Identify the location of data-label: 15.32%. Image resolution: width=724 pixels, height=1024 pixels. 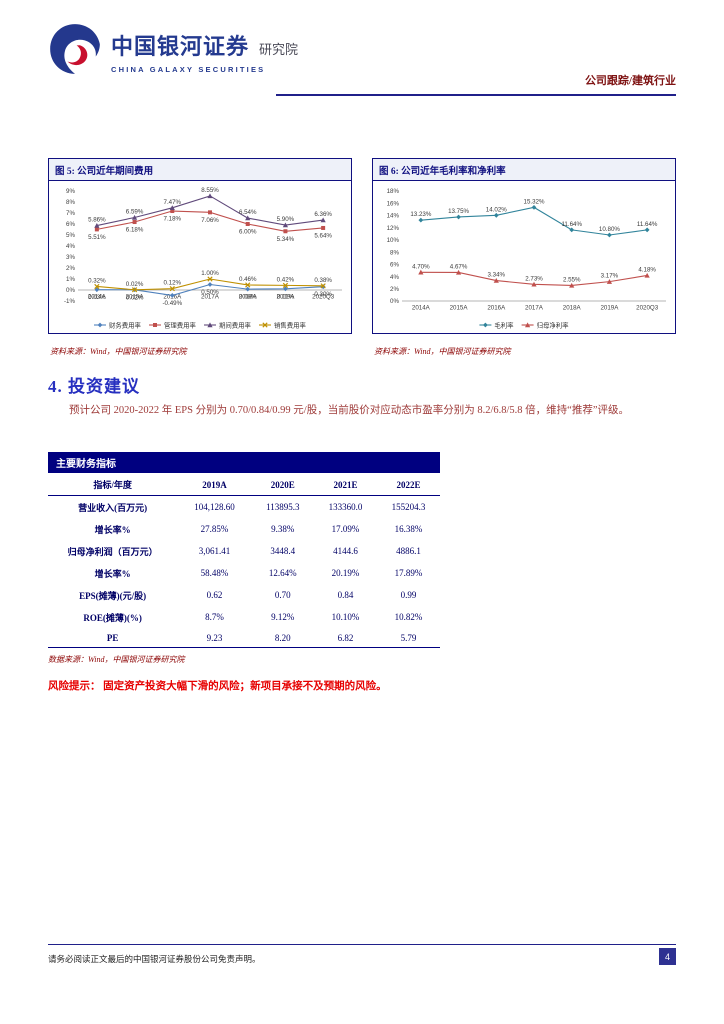
(534, 201).